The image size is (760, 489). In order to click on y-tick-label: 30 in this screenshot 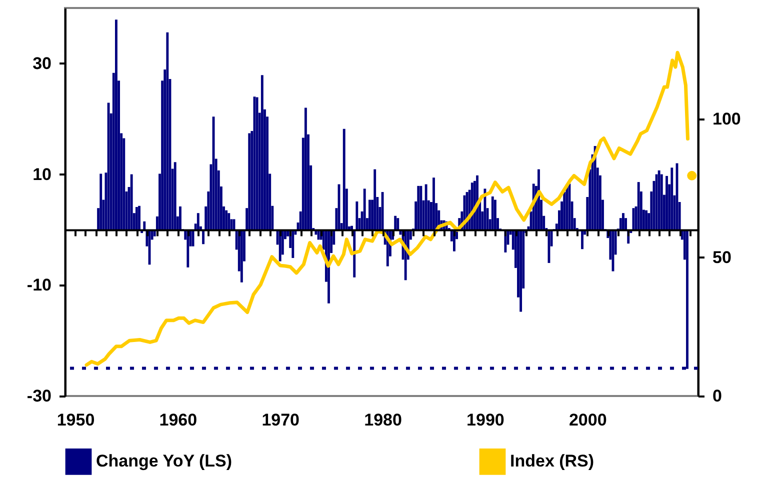, I will do `click(42, 63)`.